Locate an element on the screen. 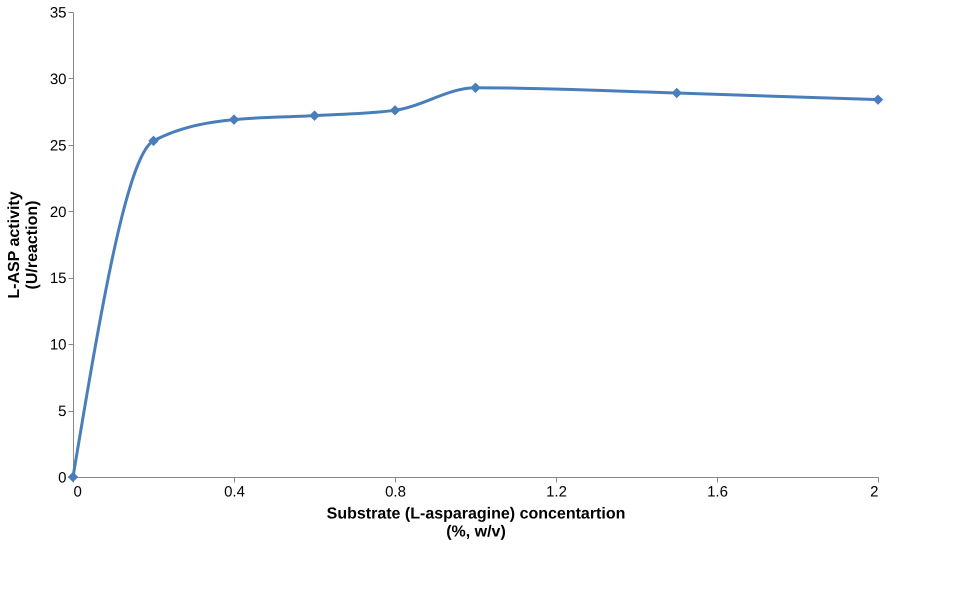 The width and height of the screenshot is (956, 604). x-tick-label: 0 is located at coordinates (78, 492).